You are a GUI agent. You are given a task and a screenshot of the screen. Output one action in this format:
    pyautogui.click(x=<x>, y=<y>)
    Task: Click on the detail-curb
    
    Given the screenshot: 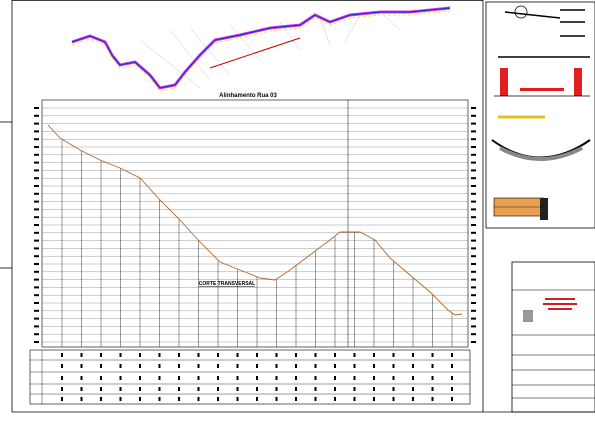 What is the action you would take?
    pyautogui.click(x=544, y=209)
    